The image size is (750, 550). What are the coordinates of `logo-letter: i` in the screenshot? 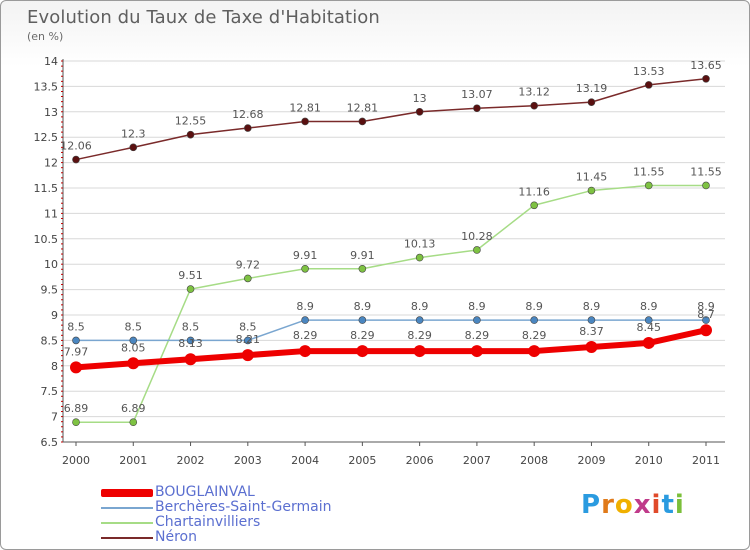 It's located at (656, 505).